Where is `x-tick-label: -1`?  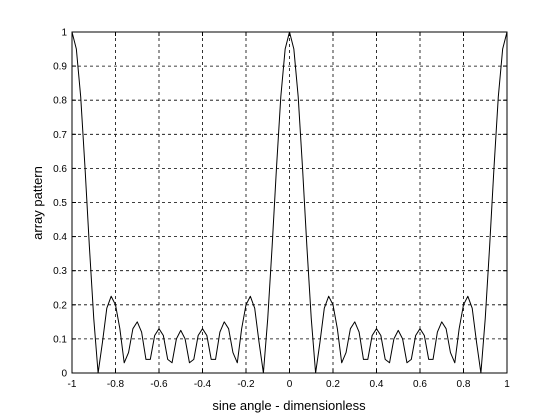 x-tick-label: -1 is located at coordinates (72, 384).